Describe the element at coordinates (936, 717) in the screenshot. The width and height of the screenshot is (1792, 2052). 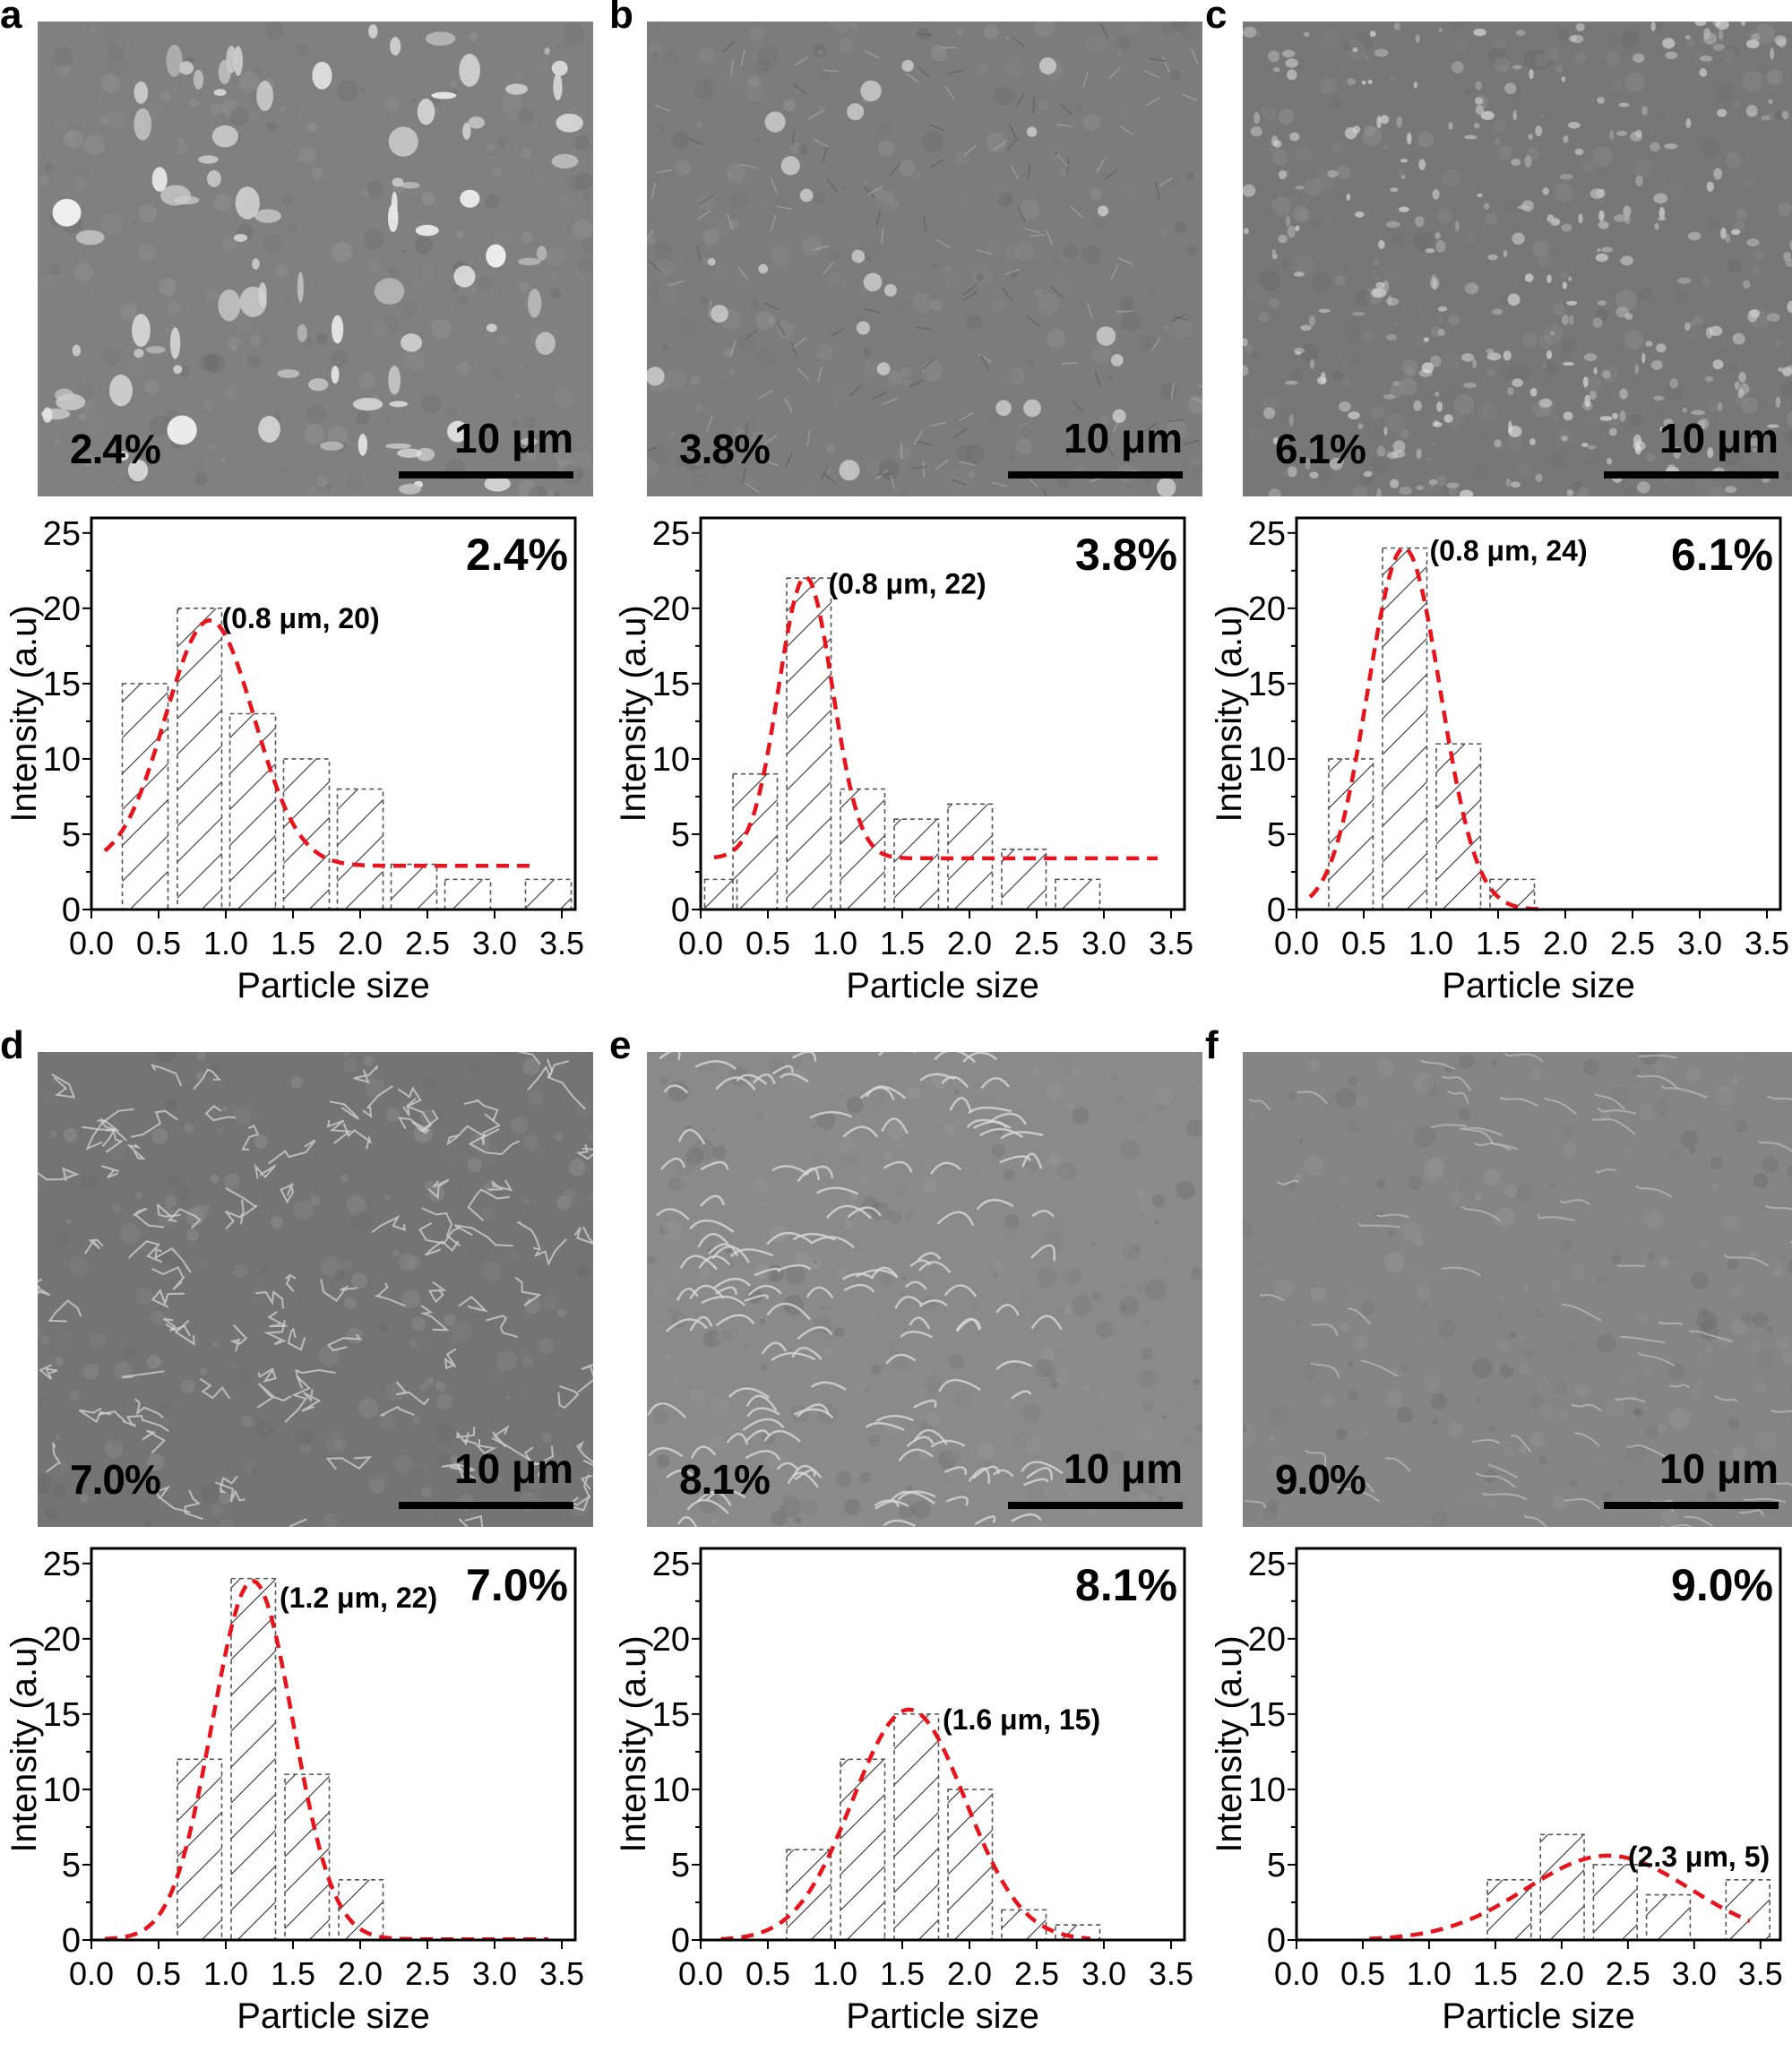
I see `gaussian-fit-curve` at that location.